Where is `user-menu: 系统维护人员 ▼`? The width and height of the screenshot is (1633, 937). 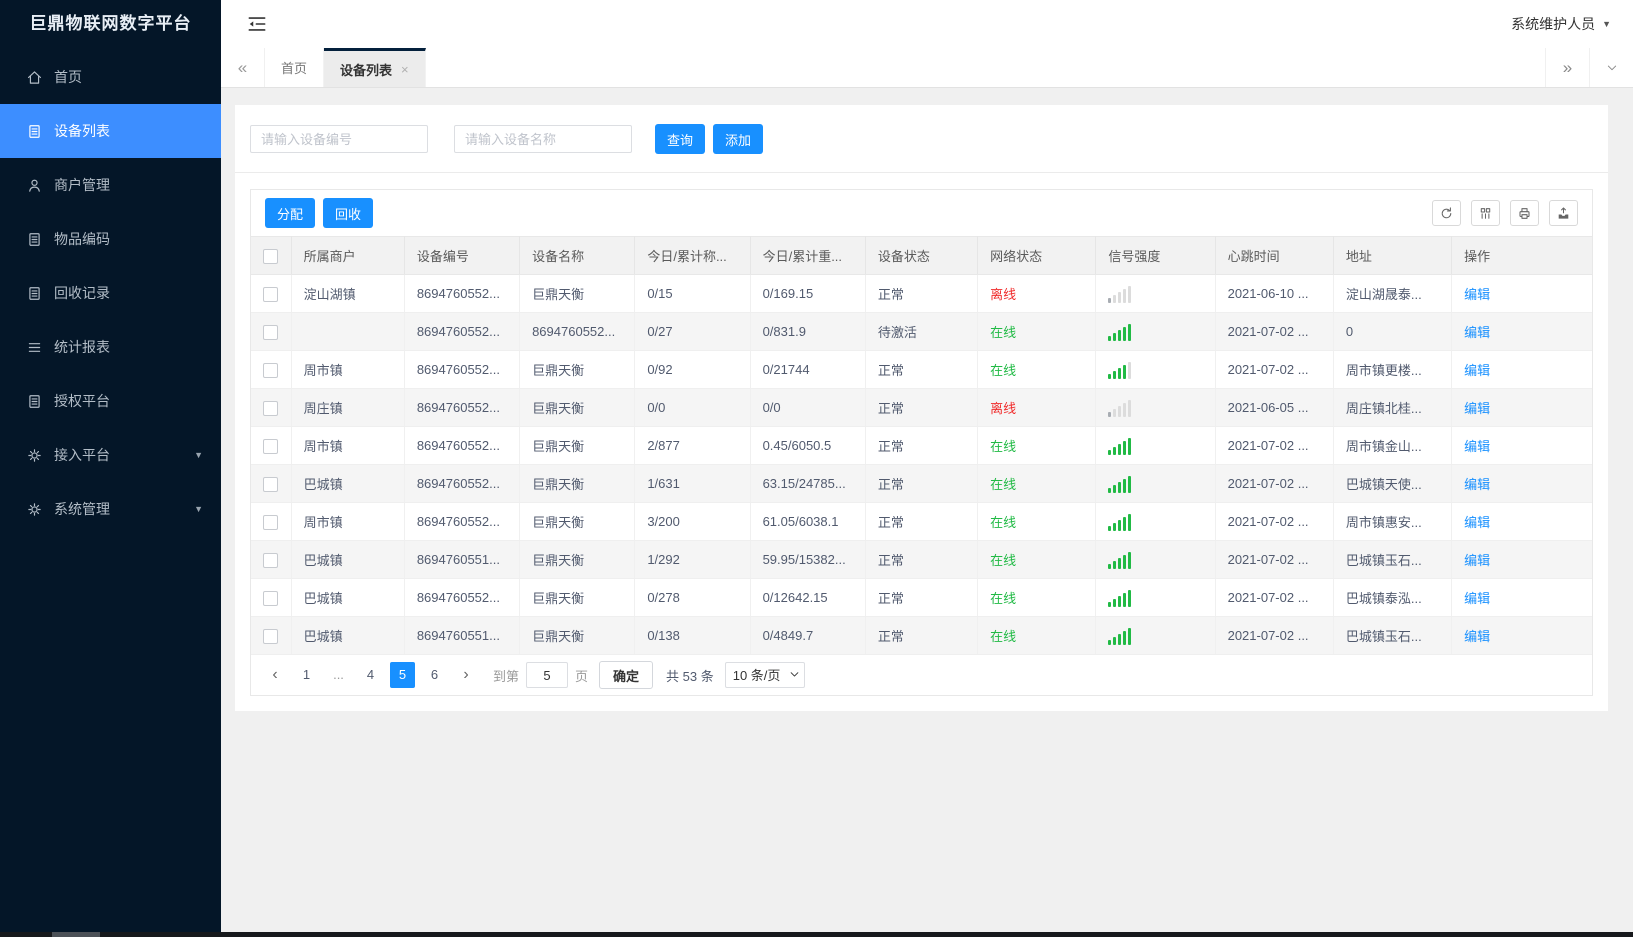 user-menu: 系统维护人员 ▼ is located at coordinates (1561, 24).